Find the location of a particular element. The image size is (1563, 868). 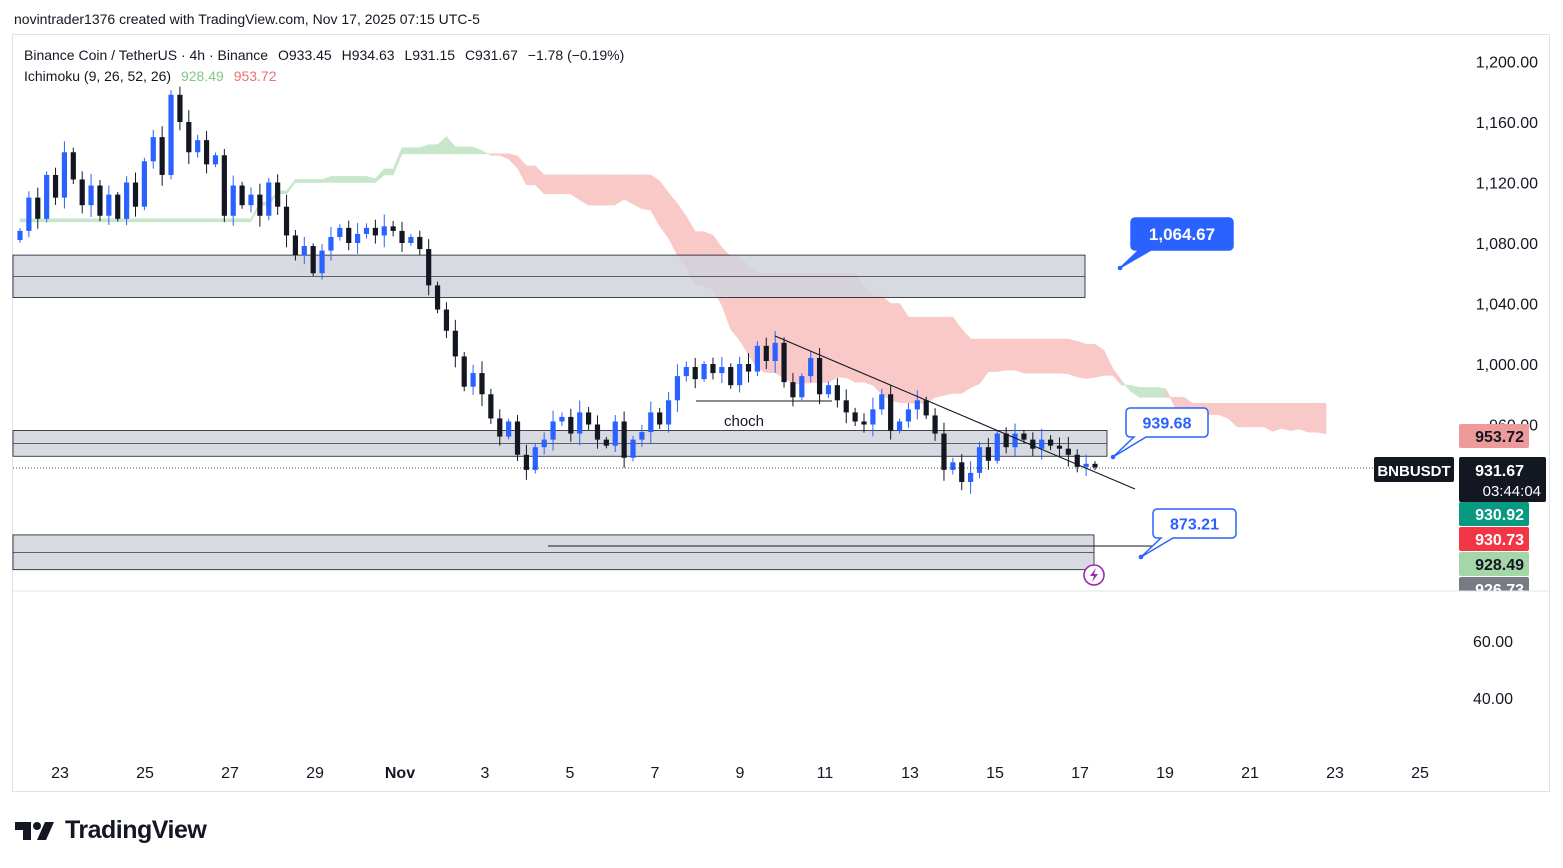

axis-price-label-bg is located at coordinates (1494, 514).